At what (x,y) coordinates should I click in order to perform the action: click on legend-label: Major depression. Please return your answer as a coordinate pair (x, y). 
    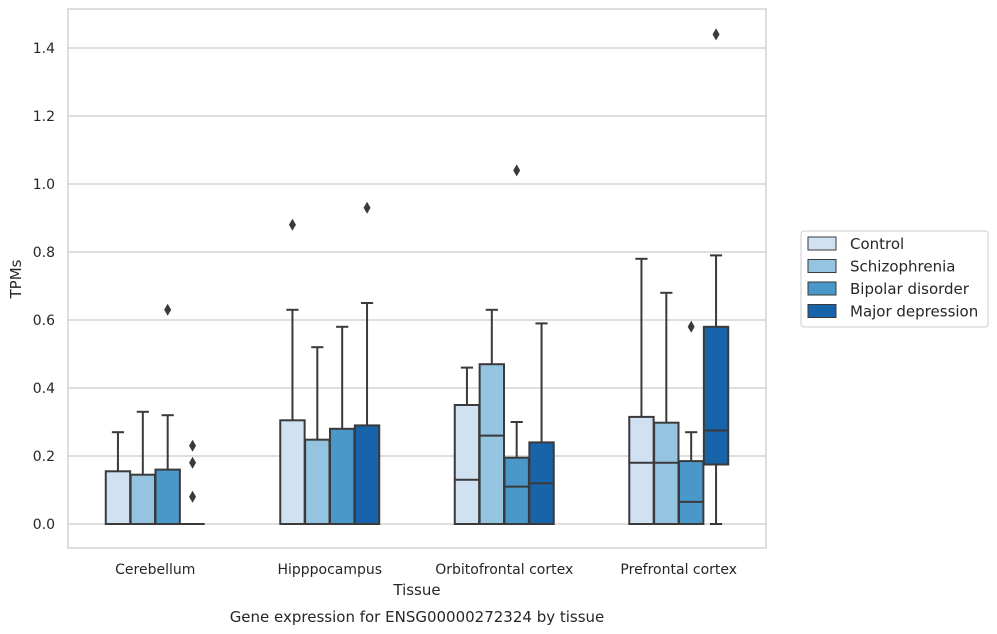
    Looking at the image, I should click on (914, 312).